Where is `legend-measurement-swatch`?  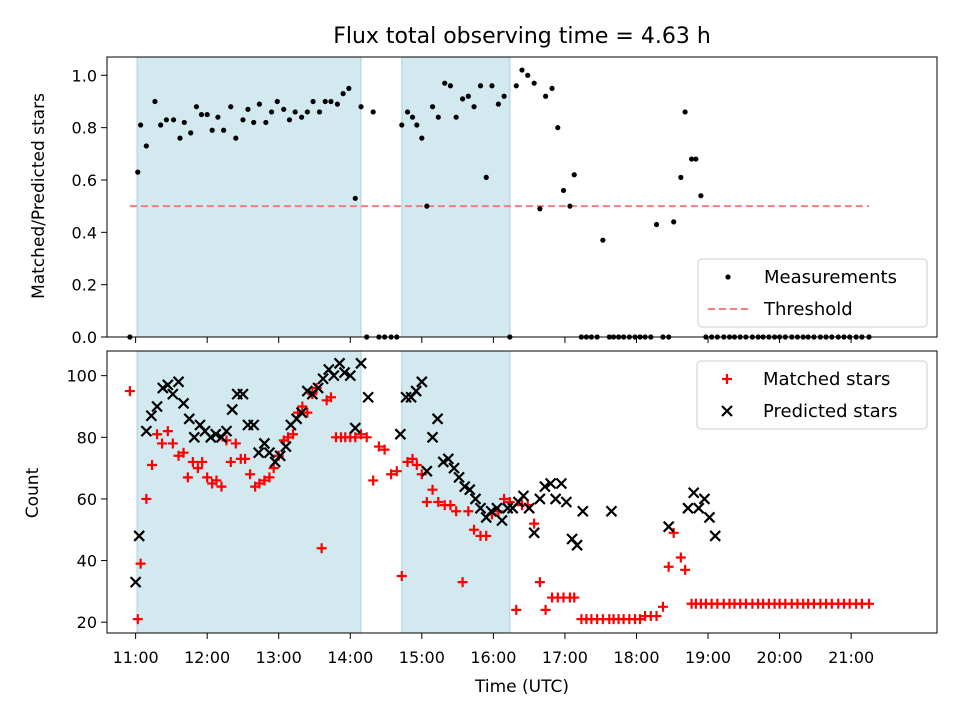
legend-measurement-swatch is located at coordinates (728, 277).